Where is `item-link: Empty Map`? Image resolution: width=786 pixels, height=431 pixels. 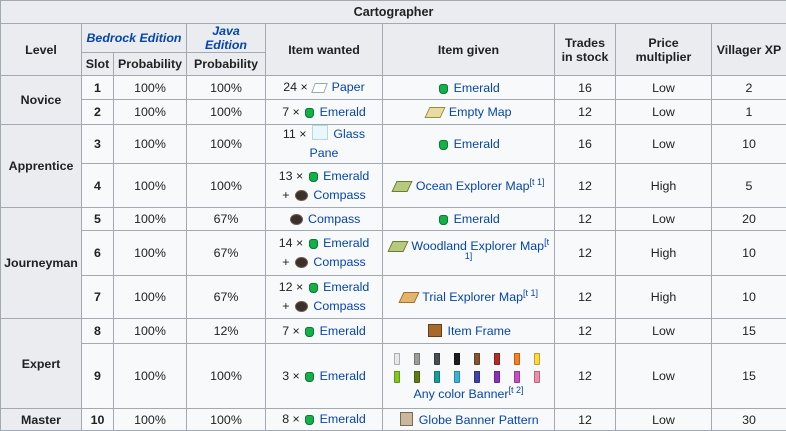
item-link: Empty Map is located at coordinates (480, 112).